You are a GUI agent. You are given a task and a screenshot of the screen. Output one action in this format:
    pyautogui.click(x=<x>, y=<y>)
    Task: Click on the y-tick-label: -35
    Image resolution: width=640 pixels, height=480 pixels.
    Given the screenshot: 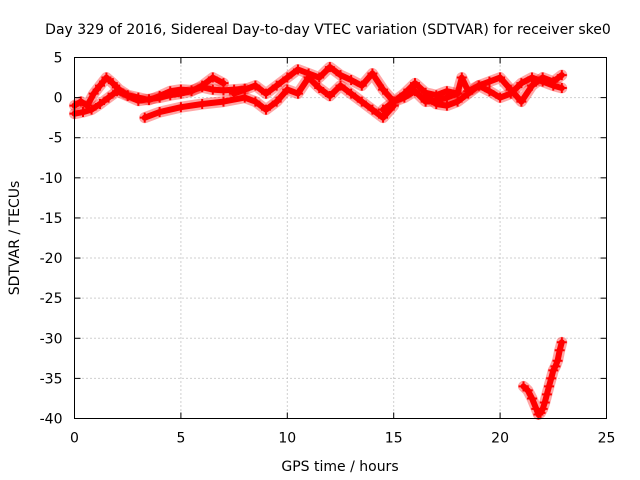 What is the action you would take?
    pyautogui.click(x=51, y=379)
    